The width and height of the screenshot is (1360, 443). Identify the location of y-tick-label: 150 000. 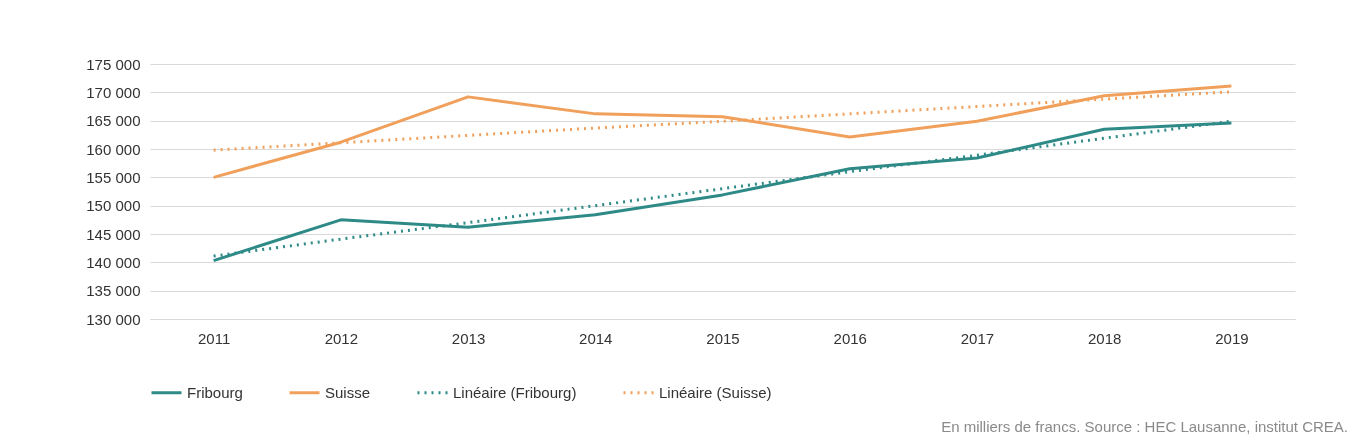
(113, 206).